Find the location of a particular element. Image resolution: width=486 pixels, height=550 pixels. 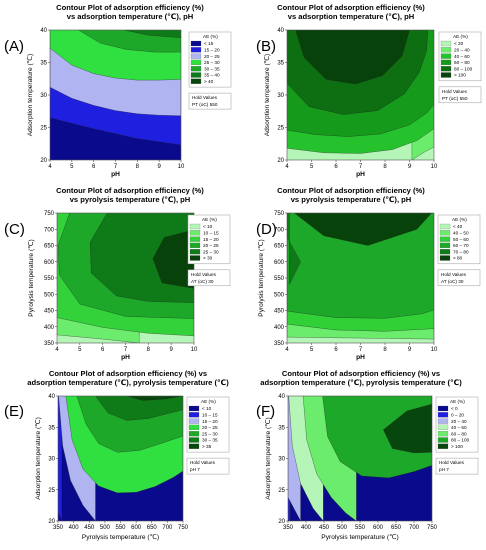

x-tick-label: 10 is located at coordinates (434, 167).